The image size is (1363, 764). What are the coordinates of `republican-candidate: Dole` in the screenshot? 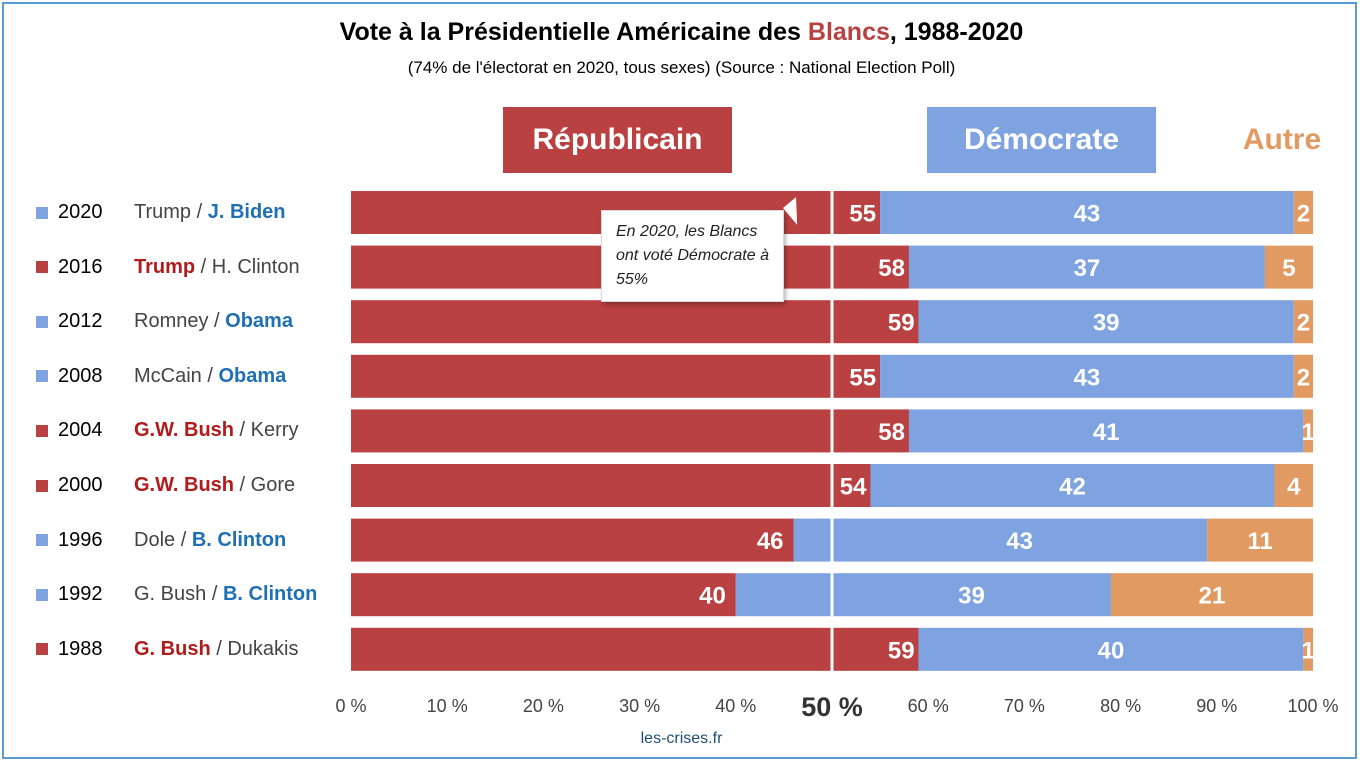 It's located at (155, 539).